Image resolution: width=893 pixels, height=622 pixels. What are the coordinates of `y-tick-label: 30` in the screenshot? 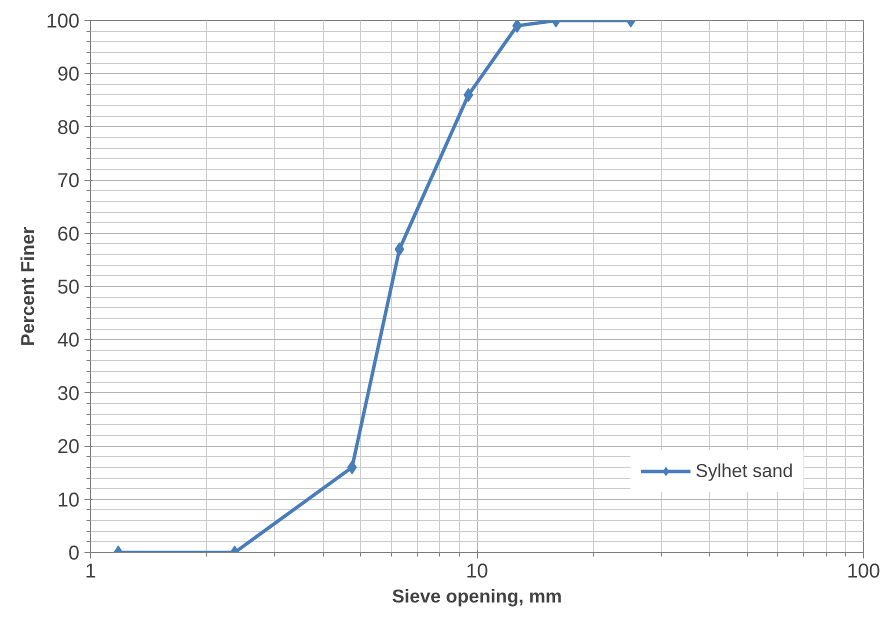 It's located at (68, 393).